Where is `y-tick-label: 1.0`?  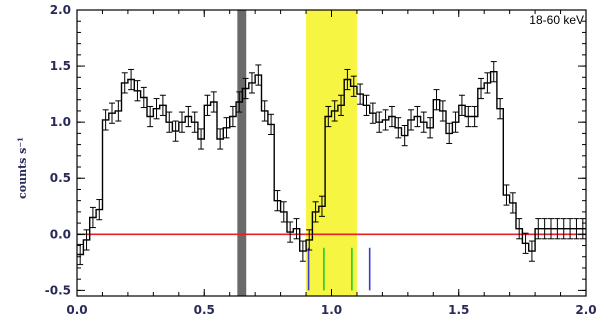
y-tick-label: 1.0 is located at coordinates (60, 122).